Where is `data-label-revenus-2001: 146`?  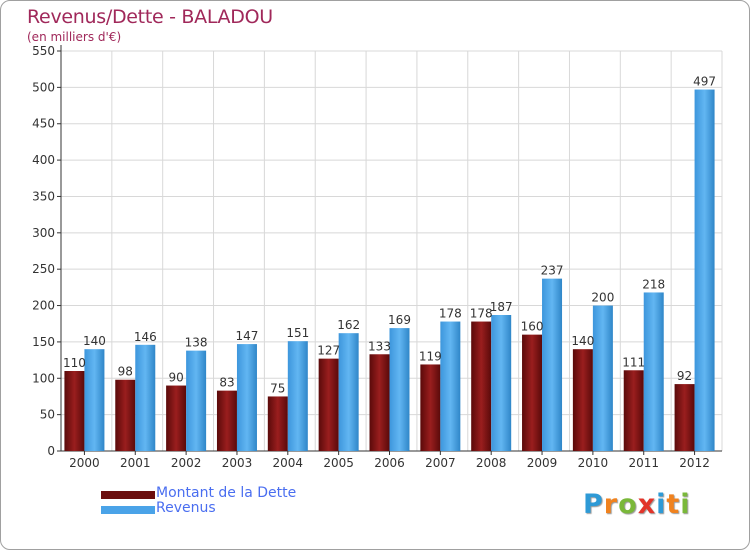 data-label-revenus-2001: 146 is located at coordinates (145, 337).